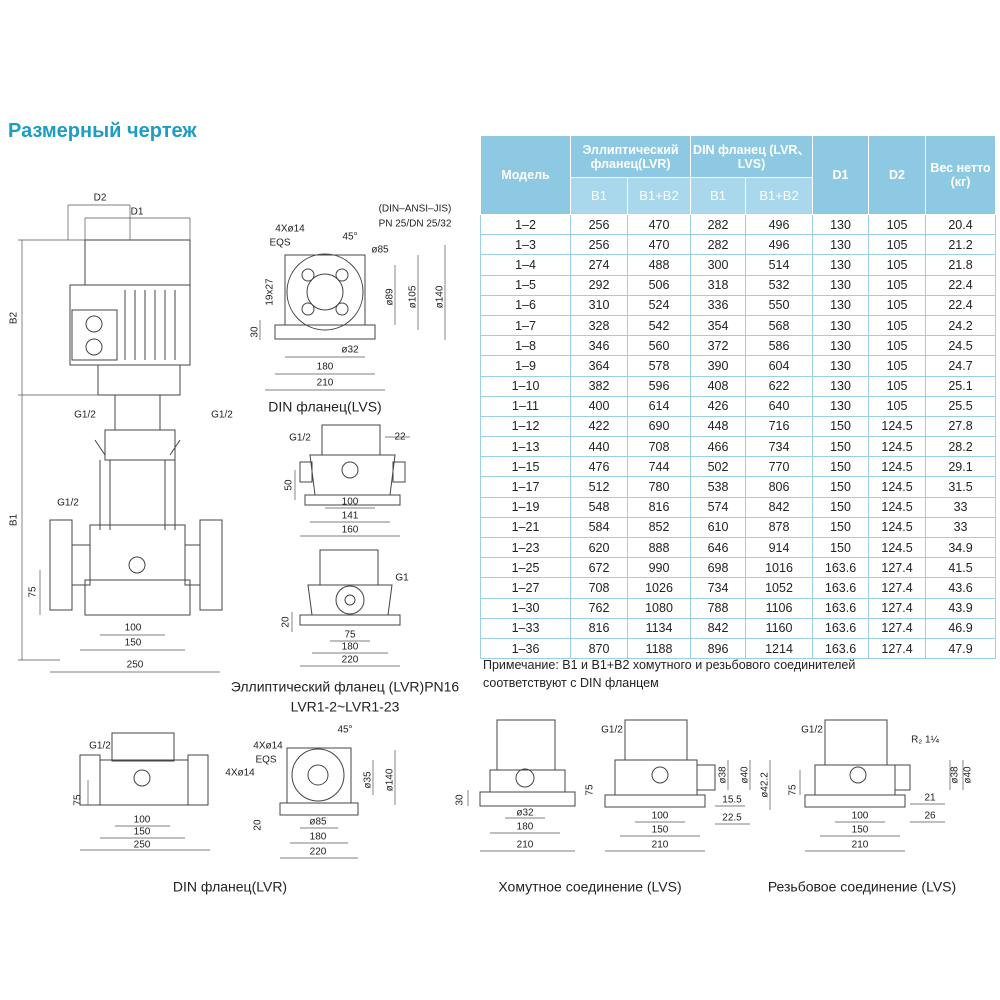  What do you see at coordinates (525, 507) in the screenshot?
I see `table-cell: 1–19` at bounding box center [525, 507].